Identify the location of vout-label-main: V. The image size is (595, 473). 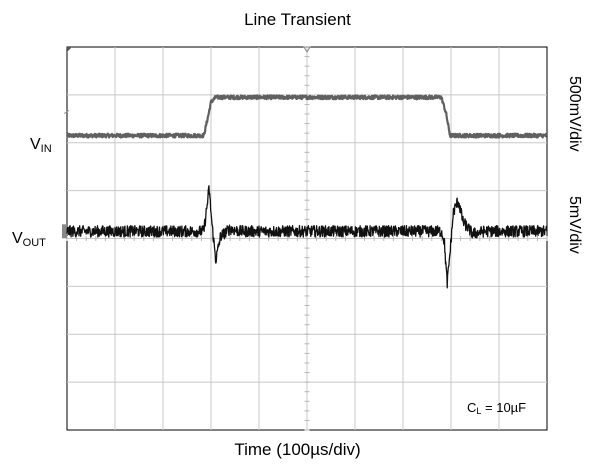
(17, 238).